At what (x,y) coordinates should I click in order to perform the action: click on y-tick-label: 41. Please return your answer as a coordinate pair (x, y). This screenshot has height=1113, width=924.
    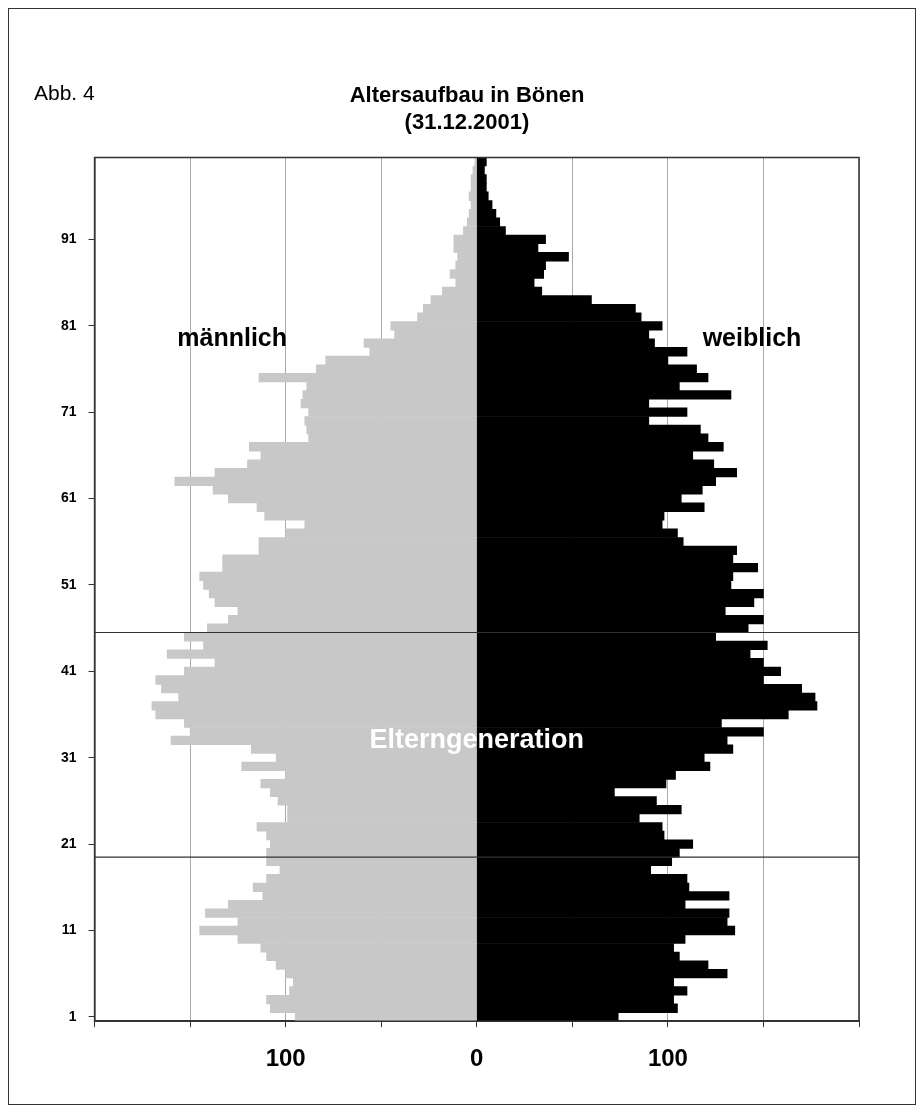
    Looking at the image, I should click on (68, 670).